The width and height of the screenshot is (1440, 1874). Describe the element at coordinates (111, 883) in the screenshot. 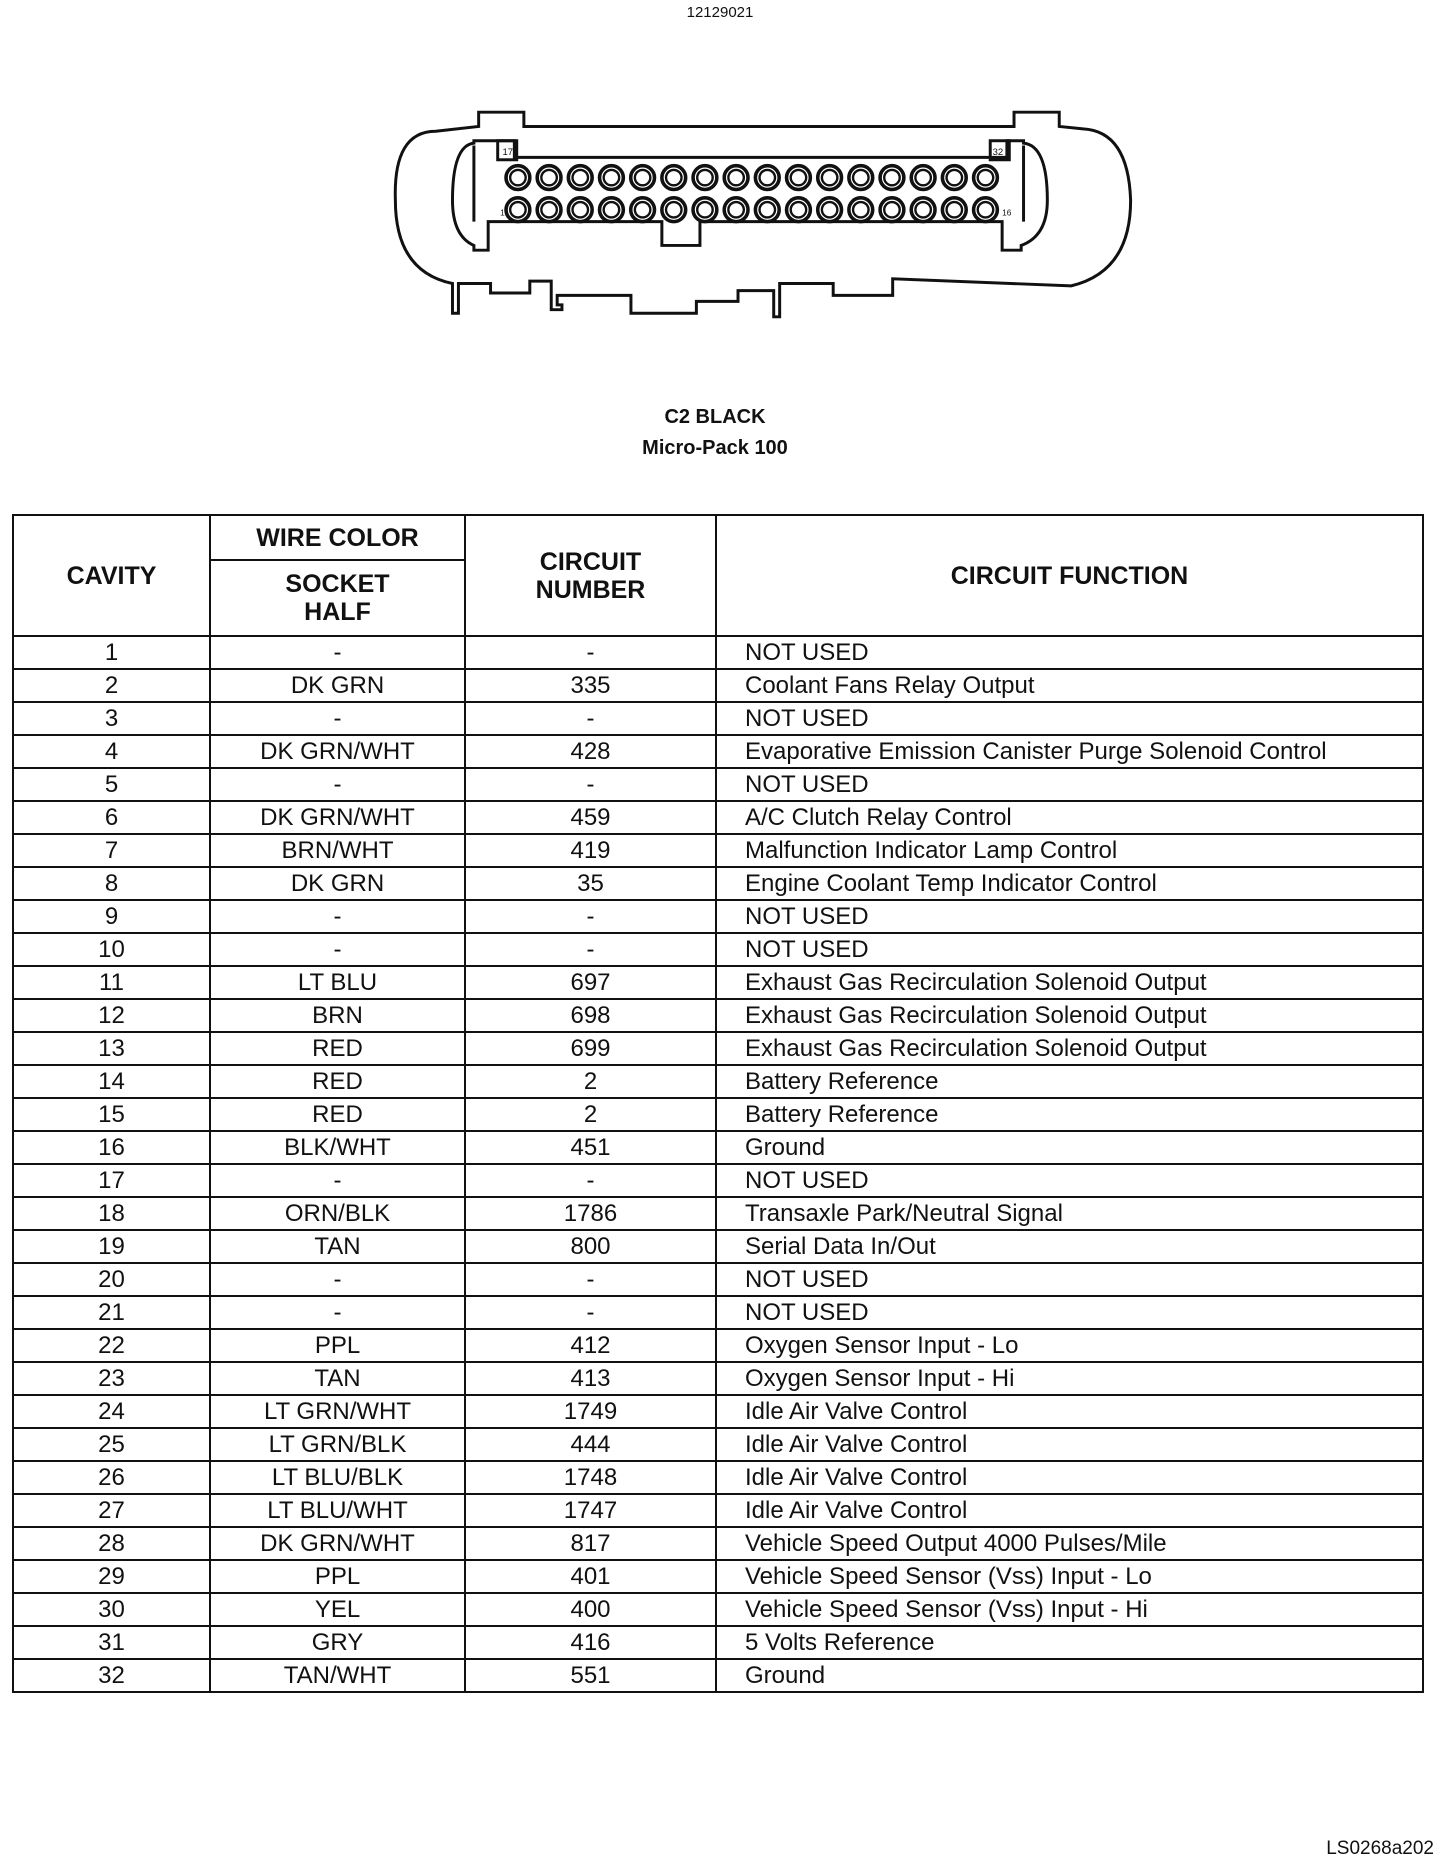

I see `cavity-cell: 8` at that location.